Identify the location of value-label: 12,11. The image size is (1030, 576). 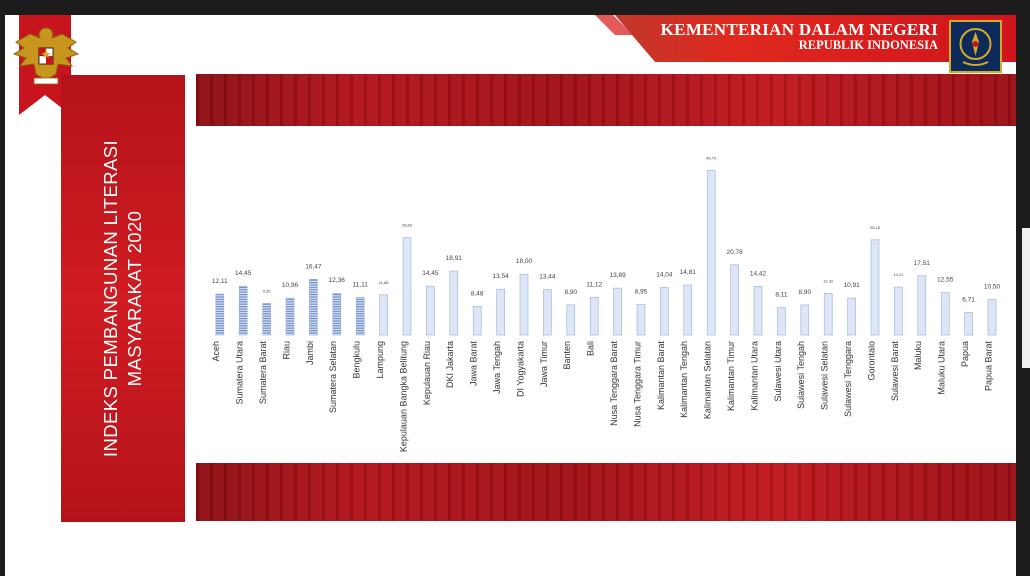
(220, 281).